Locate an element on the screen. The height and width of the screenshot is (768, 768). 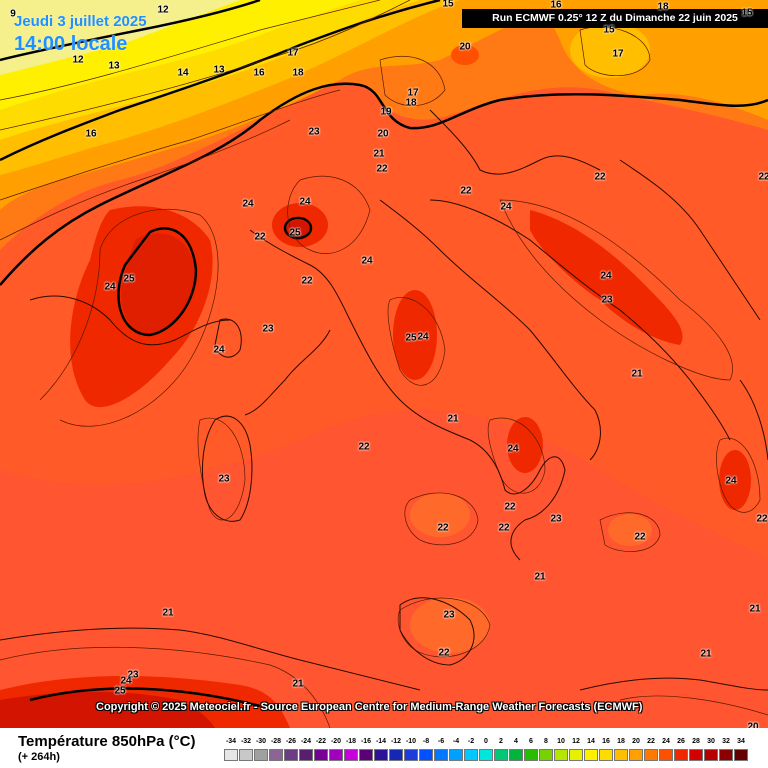
temp-field-25-west is located at coordinates (158, 284).